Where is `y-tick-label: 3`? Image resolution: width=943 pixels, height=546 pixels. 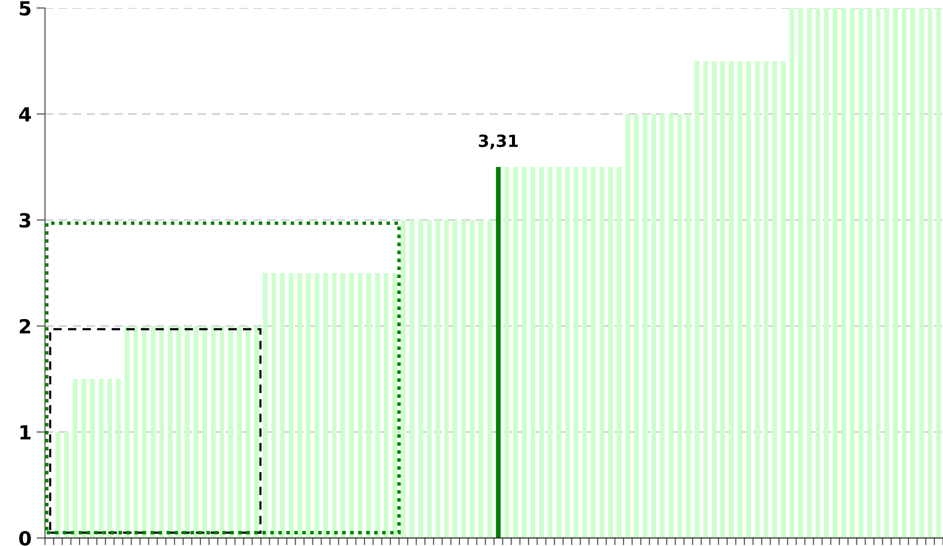
y-tick-label: 3 is located at coordinates (25, 220).